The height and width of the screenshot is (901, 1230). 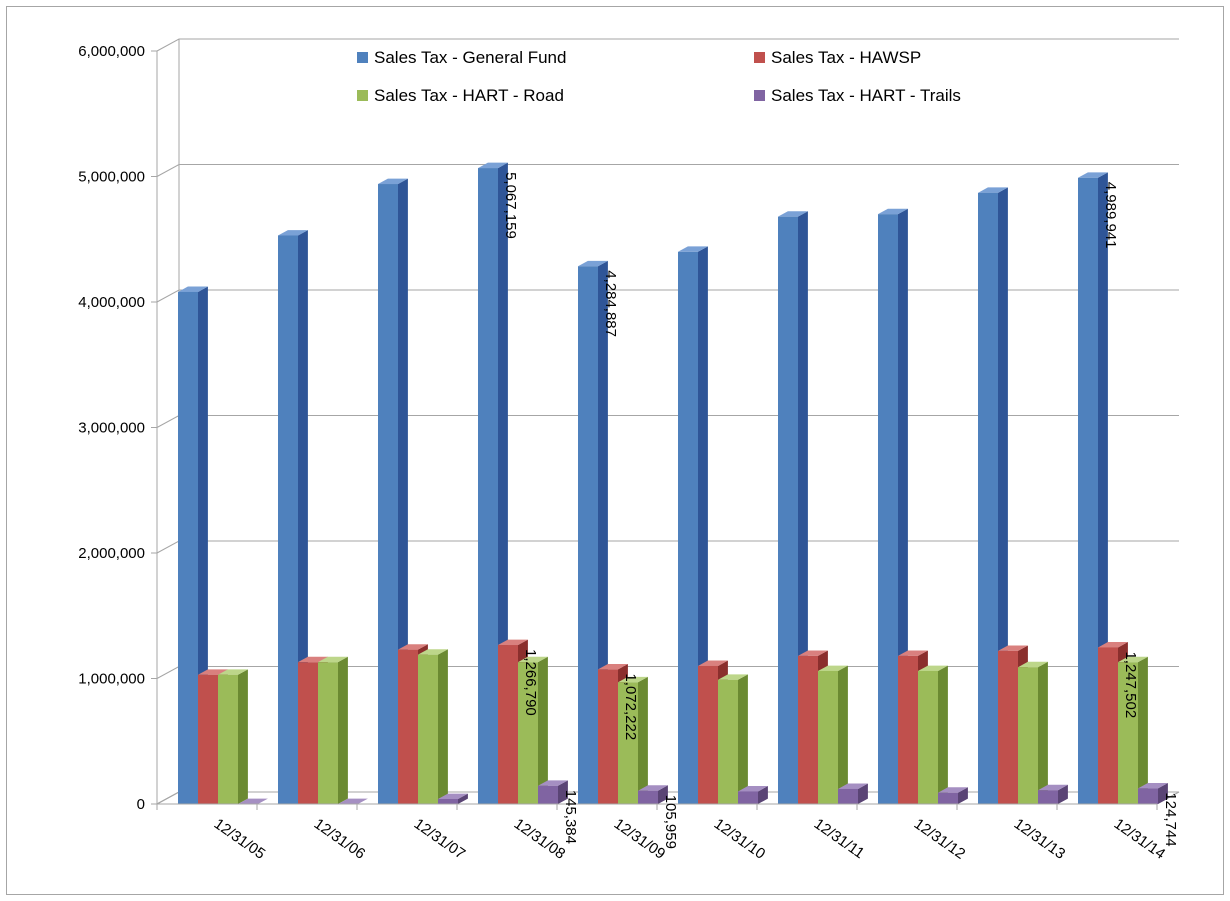 I want to click on data-label: 4,989,941, so click(x=1110, y=215).